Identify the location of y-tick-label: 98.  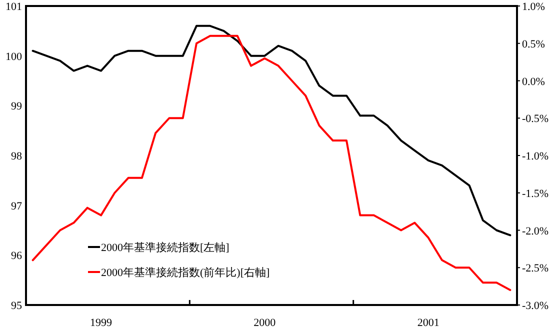
(16, 156).